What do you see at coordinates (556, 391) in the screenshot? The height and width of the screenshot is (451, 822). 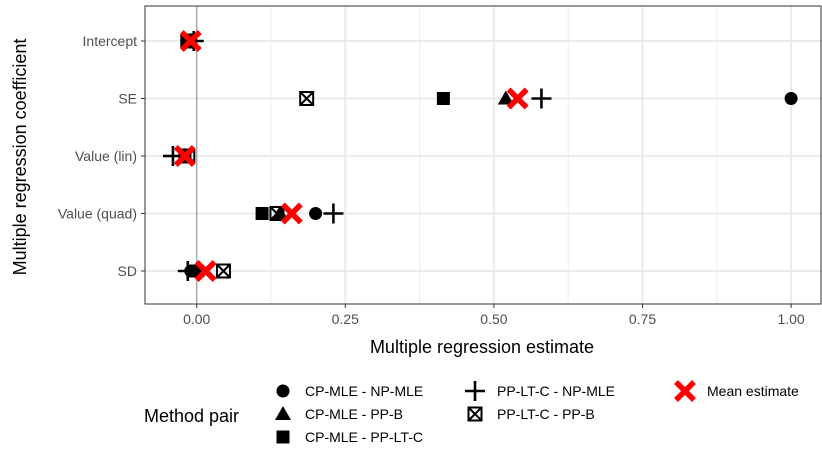 I see `legend-label: PP-LT-C - NP-MLE` at bounding box center [556, 391].